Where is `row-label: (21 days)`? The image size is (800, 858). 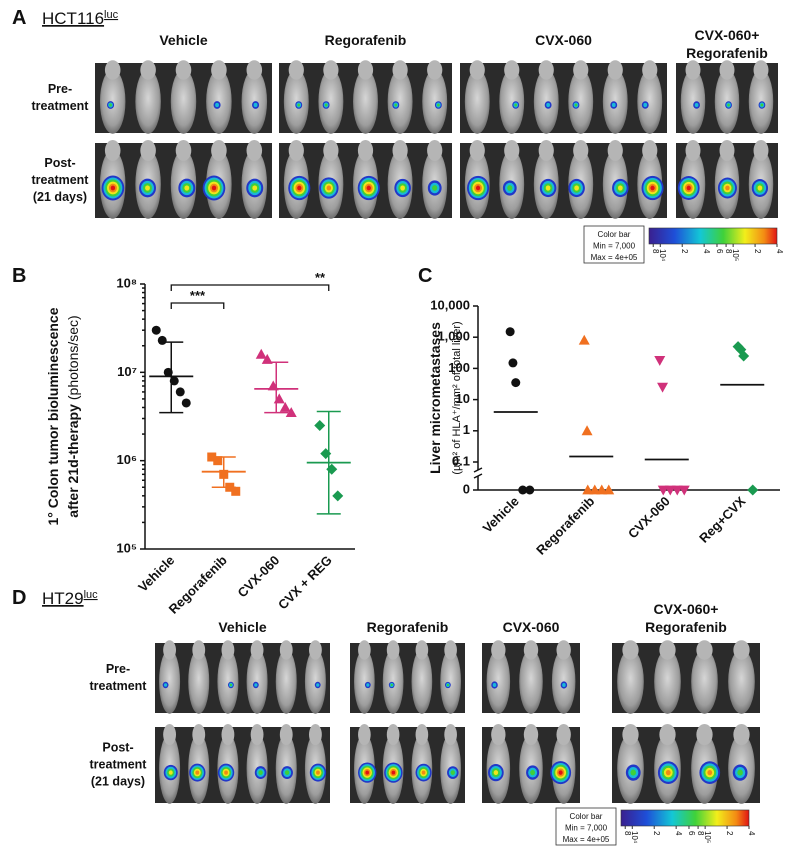
row-label: (21 days) is located at coordinates (118, 781).